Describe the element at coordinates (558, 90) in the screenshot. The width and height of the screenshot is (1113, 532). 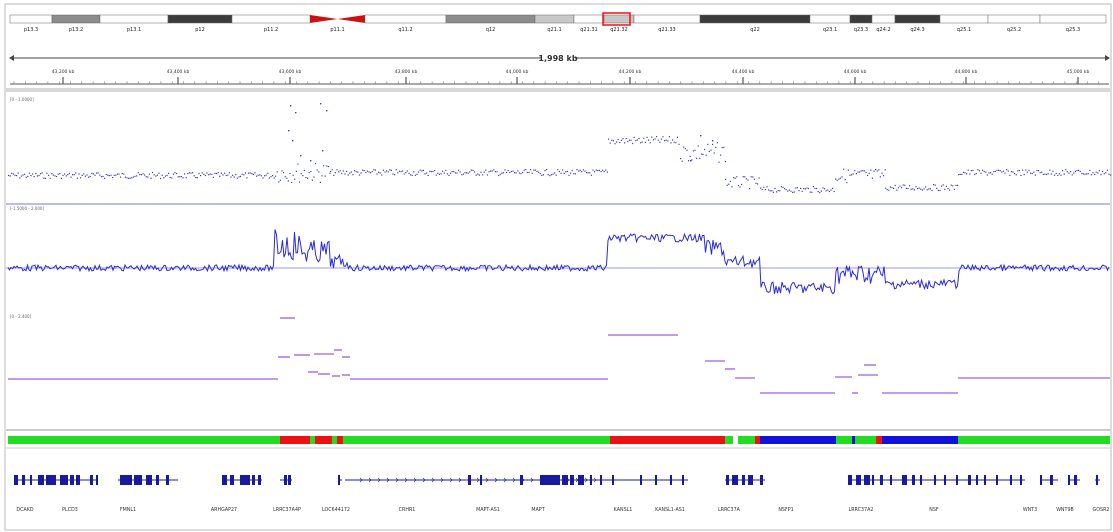
I see `panel-divider` at that location.